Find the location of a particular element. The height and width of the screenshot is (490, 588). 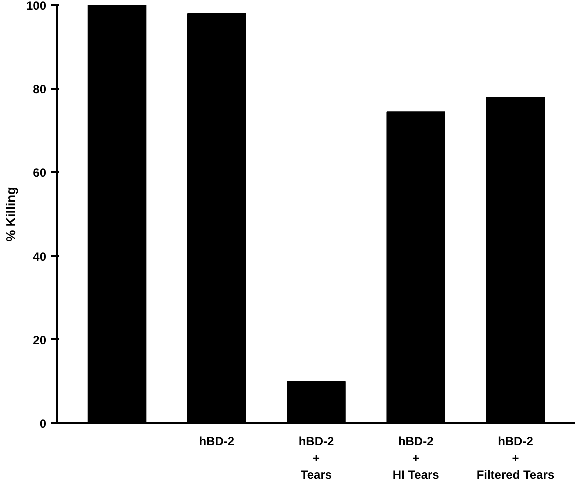

y-tick-label: 20 is located at coordinates (40, 340).